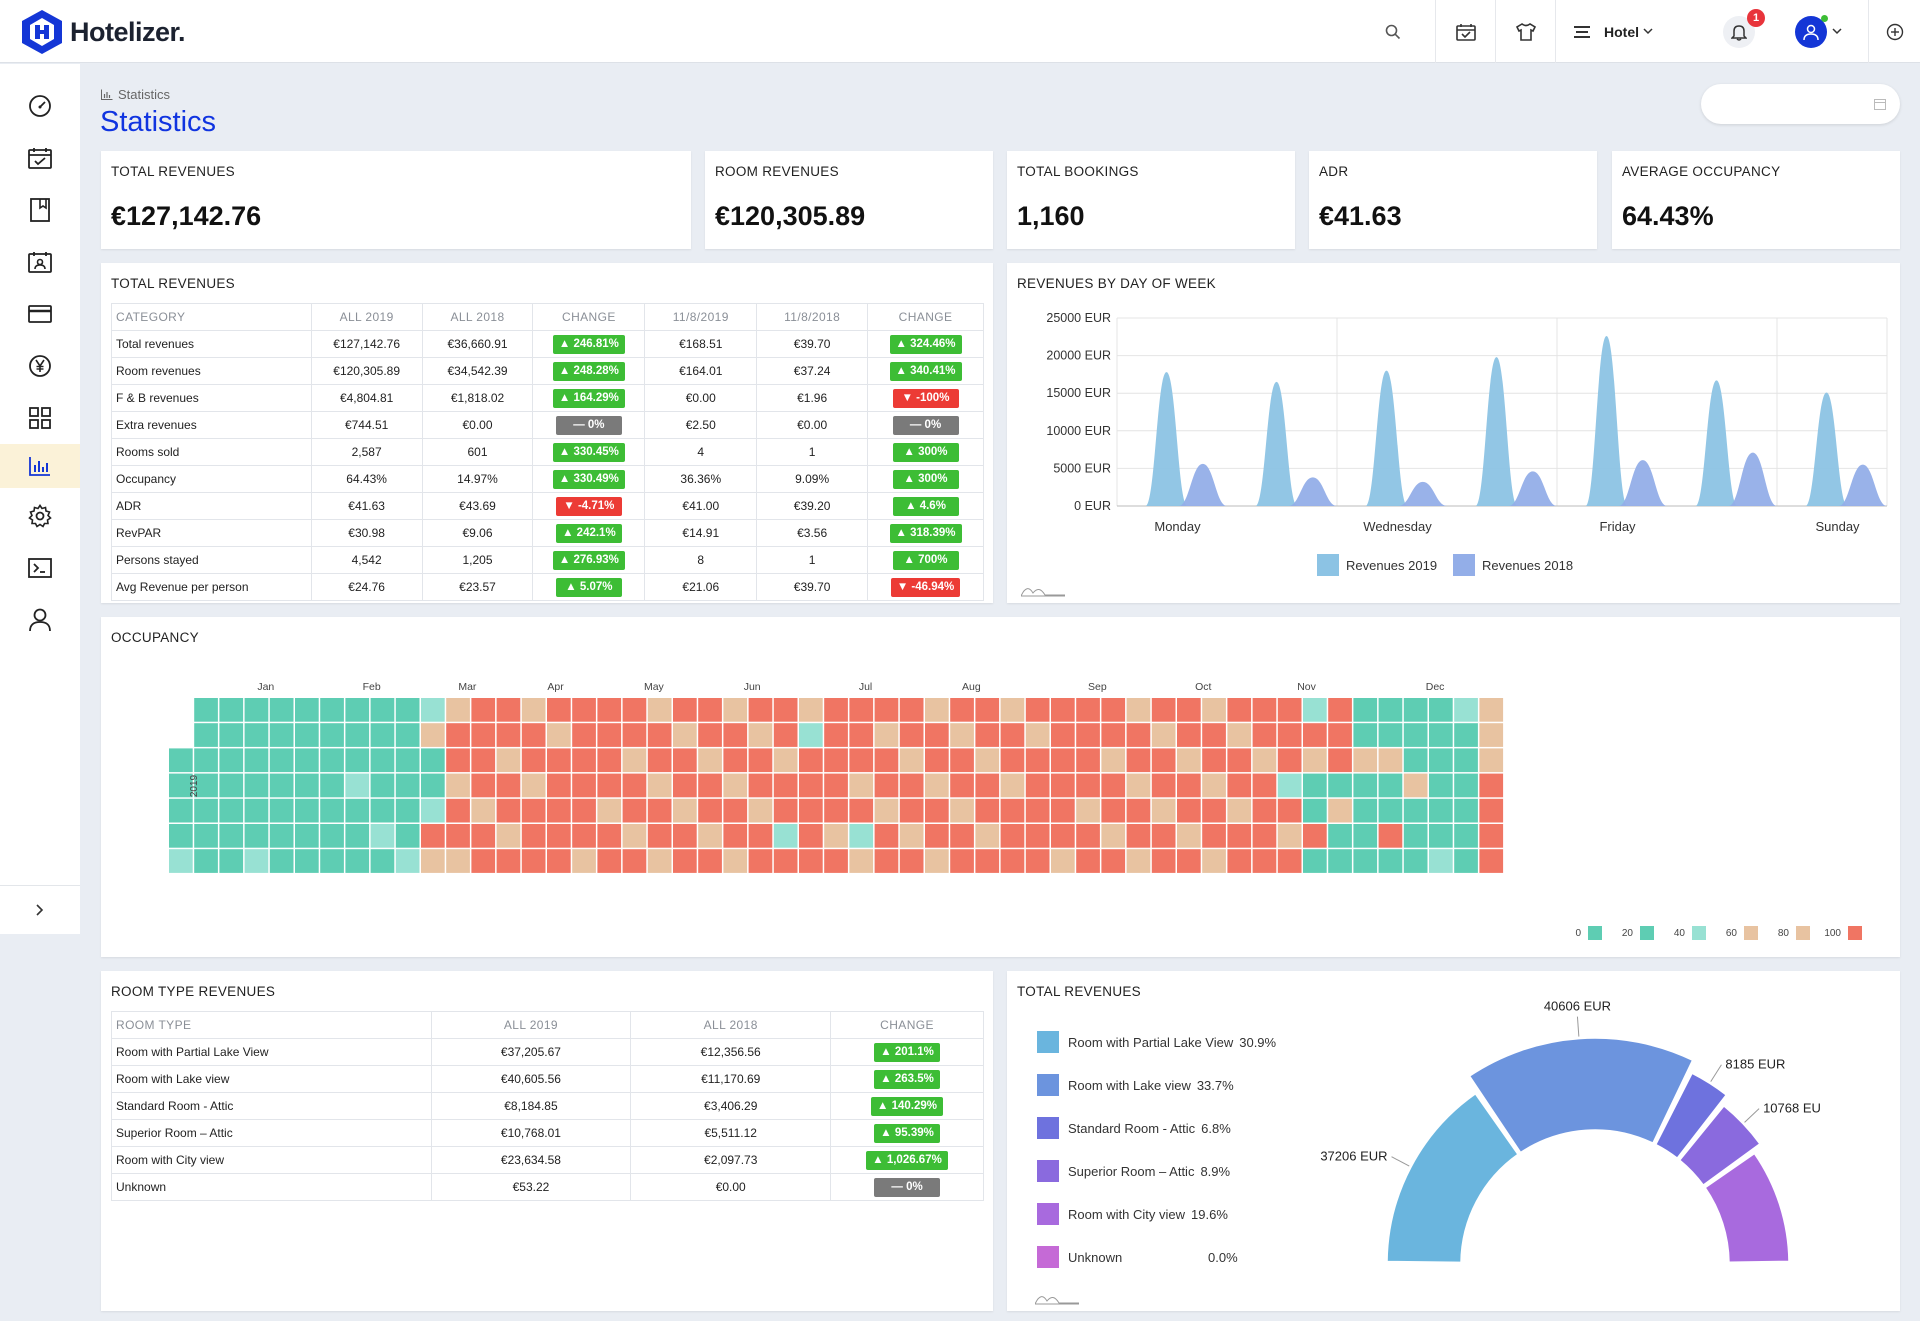  I want to click on area-peak-2018, so click(1312, 491).